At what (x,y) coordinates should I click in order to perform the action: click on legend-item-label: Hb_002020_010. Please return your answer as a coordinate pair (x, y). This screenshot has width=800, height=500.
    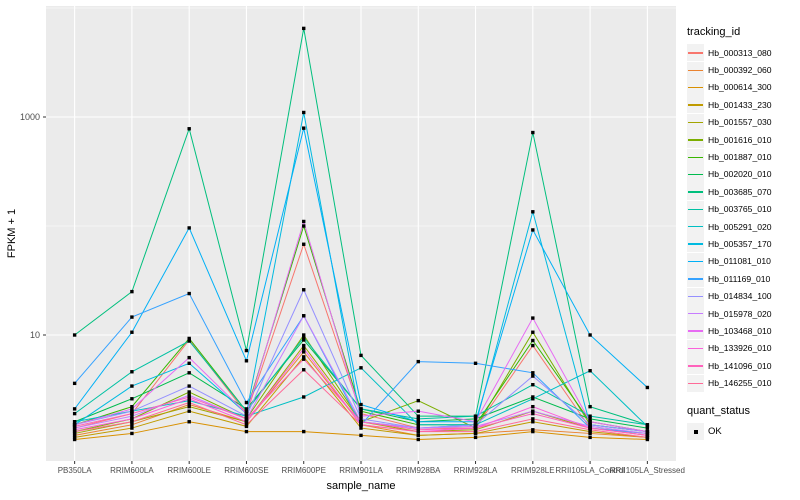
    Looking at the image, I should click on (740, 174).